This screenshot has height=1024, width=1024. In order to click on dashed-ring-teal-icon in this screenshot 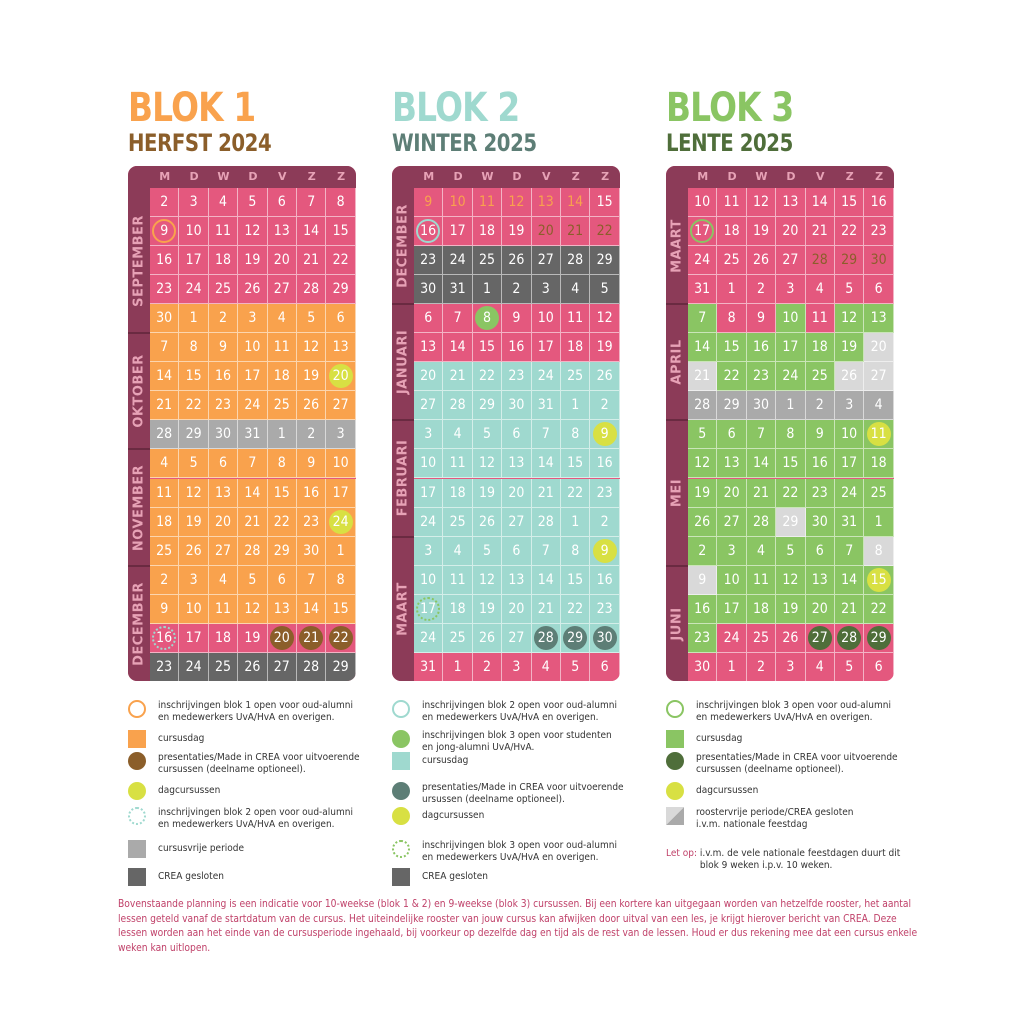, I will do `click(164, 637)`.